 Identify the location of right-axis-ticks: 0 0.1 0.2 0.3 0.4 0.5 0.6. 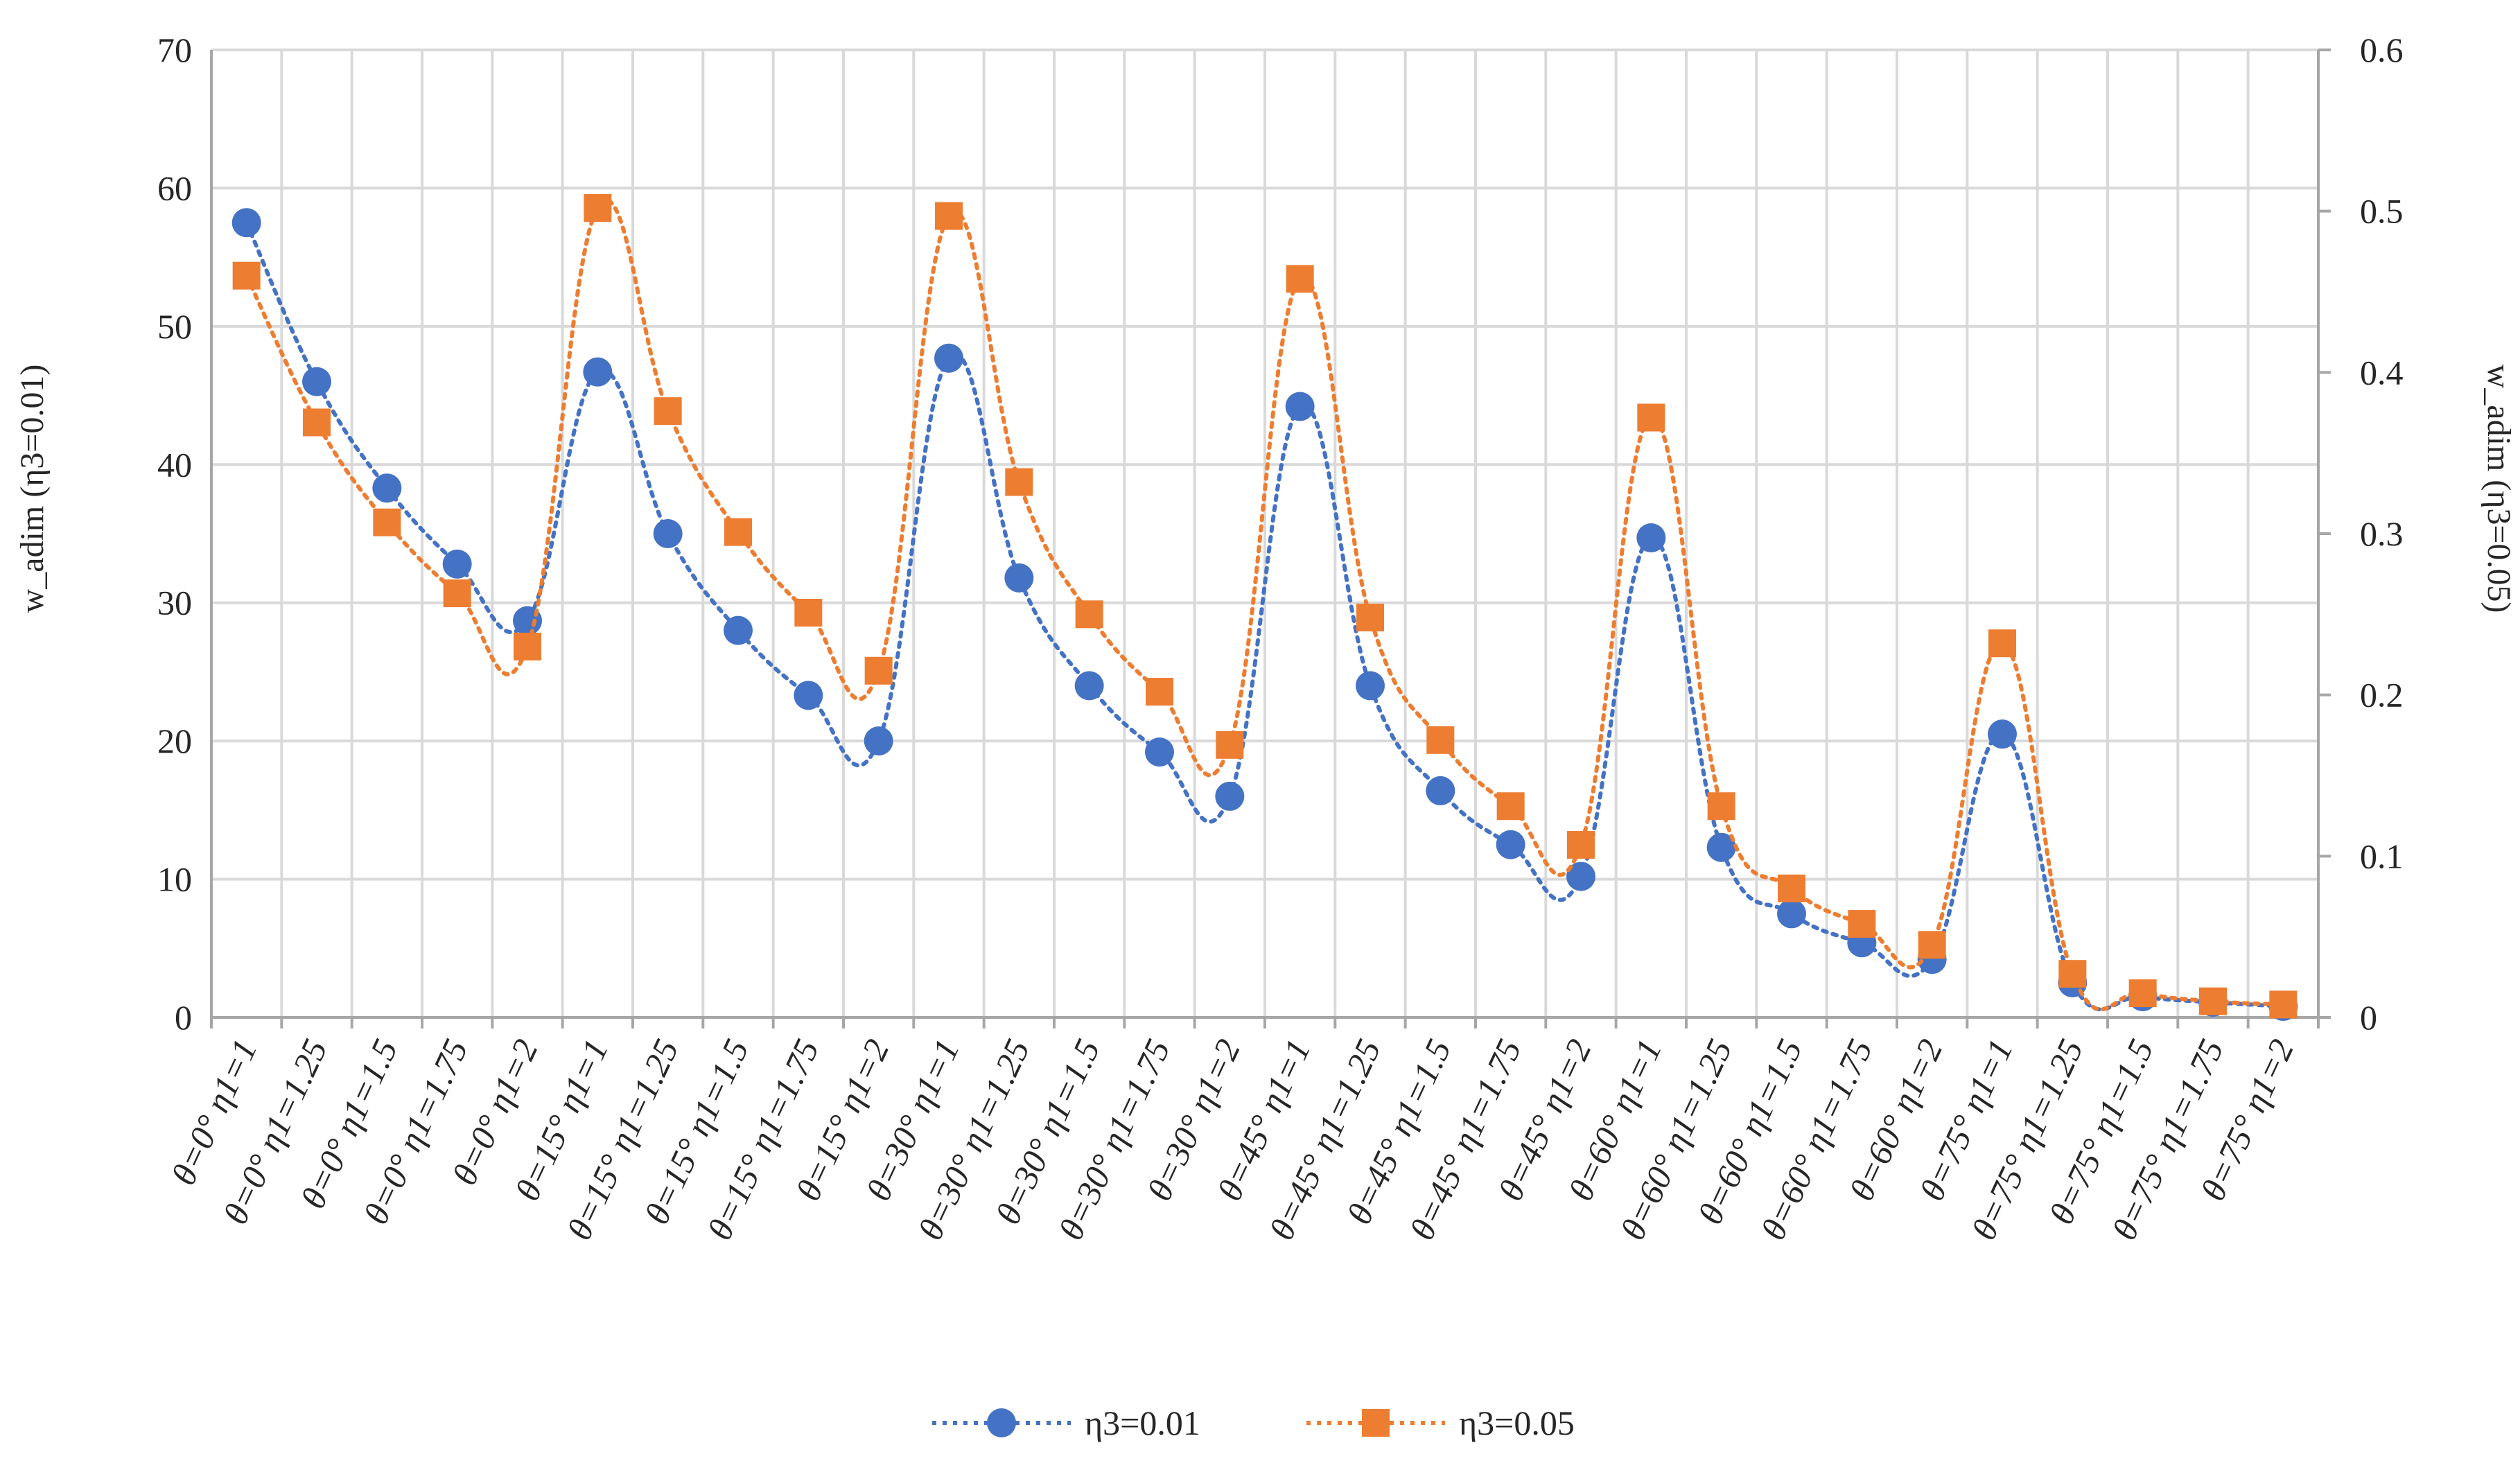
(2382, 533).